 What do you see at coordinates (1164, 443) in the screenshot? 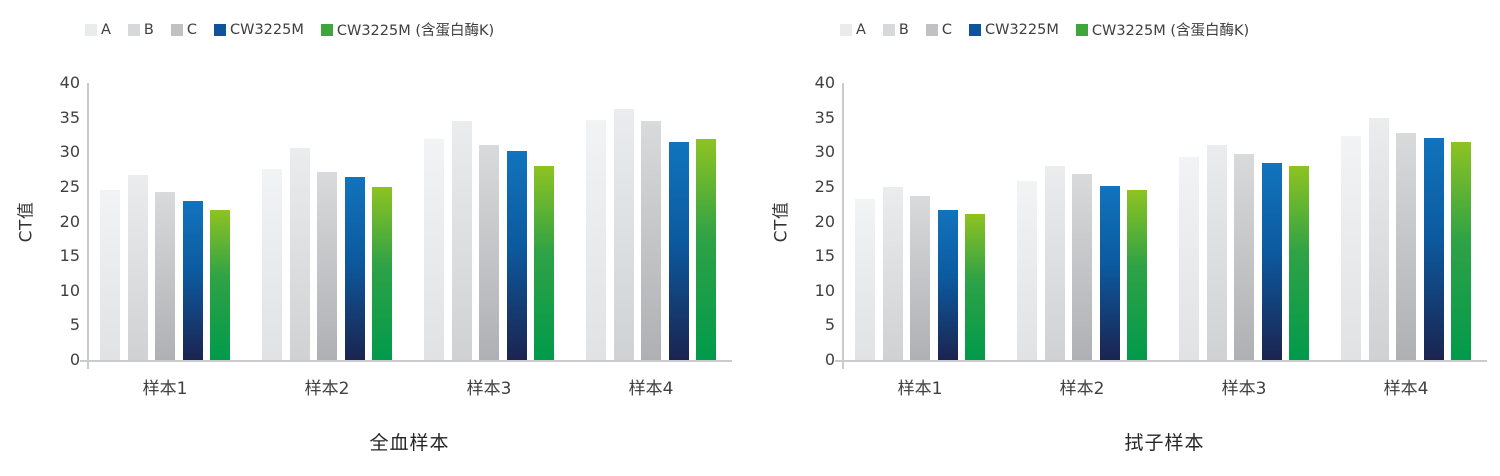
I see `chart-title: 拭子样本` at bounding box center [1164, 443].